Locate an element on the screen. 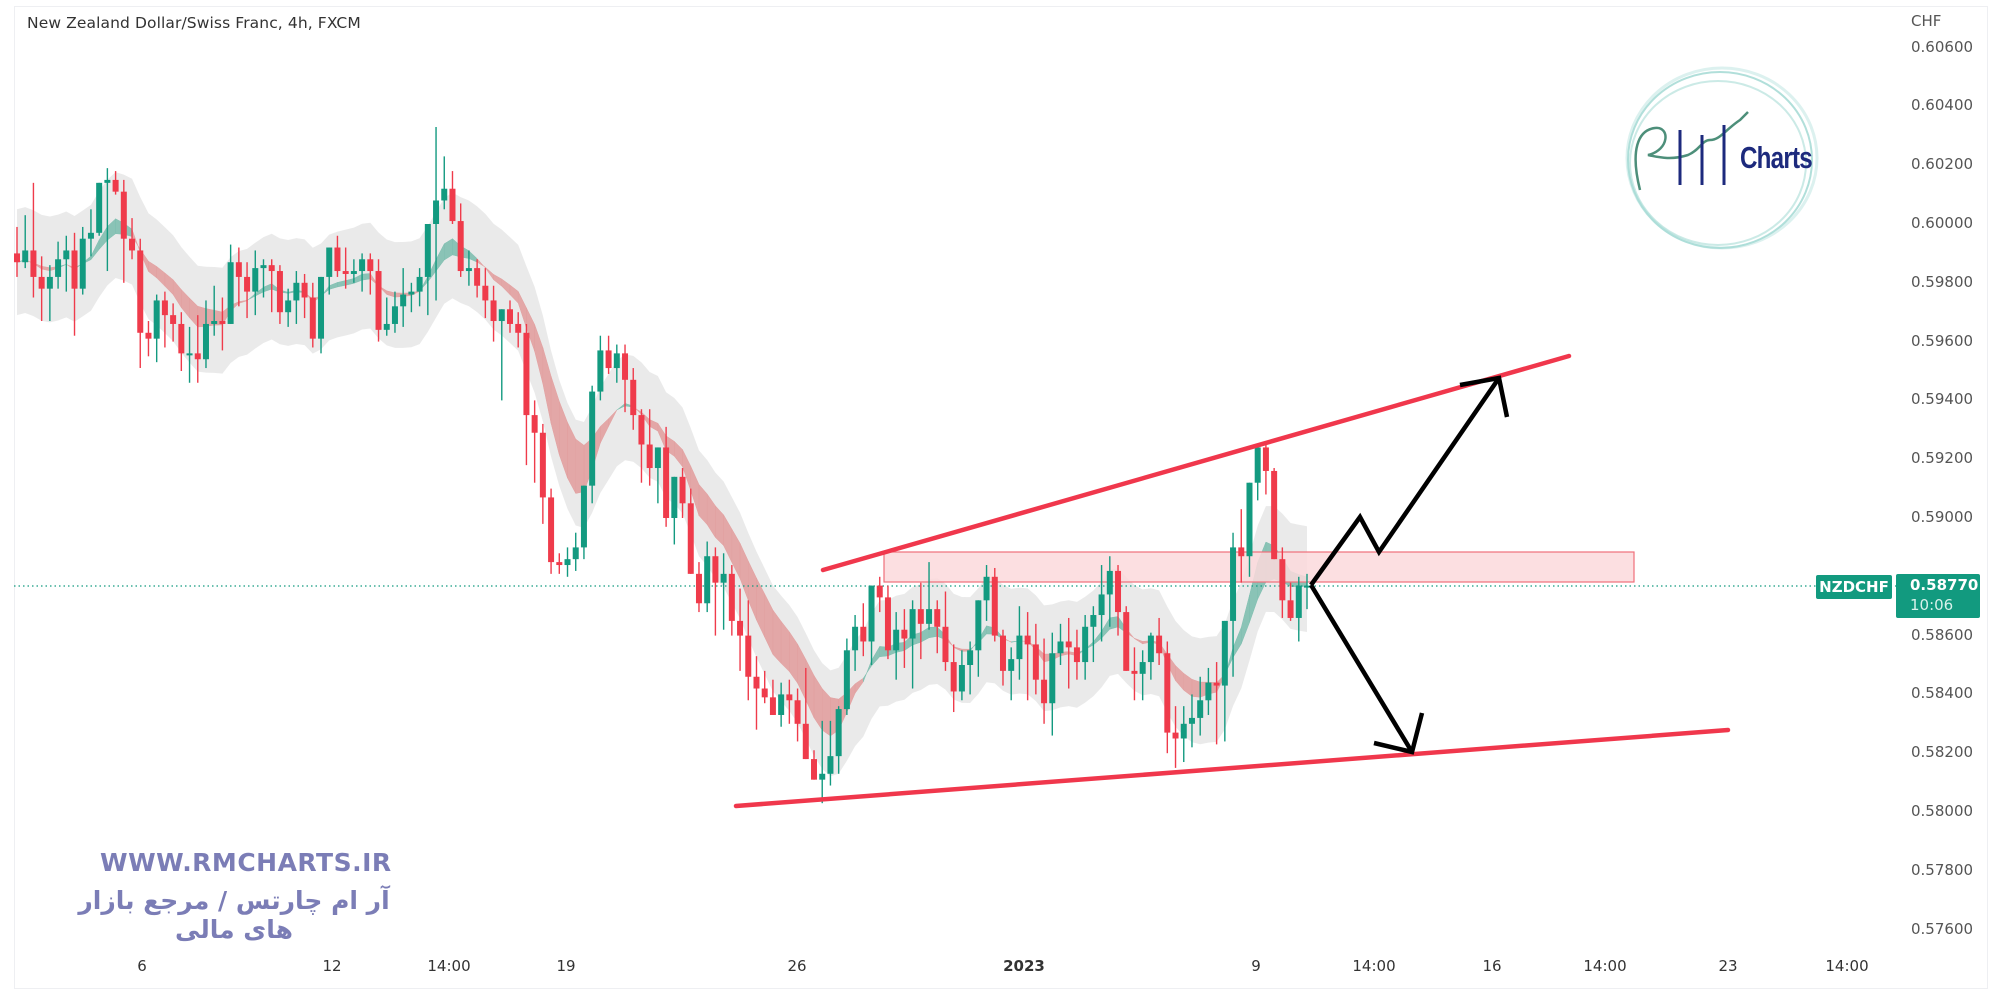 This screenshot has height=1000, width=2000. price-tick: 0.58600 is located at coordinates (1942, 634).